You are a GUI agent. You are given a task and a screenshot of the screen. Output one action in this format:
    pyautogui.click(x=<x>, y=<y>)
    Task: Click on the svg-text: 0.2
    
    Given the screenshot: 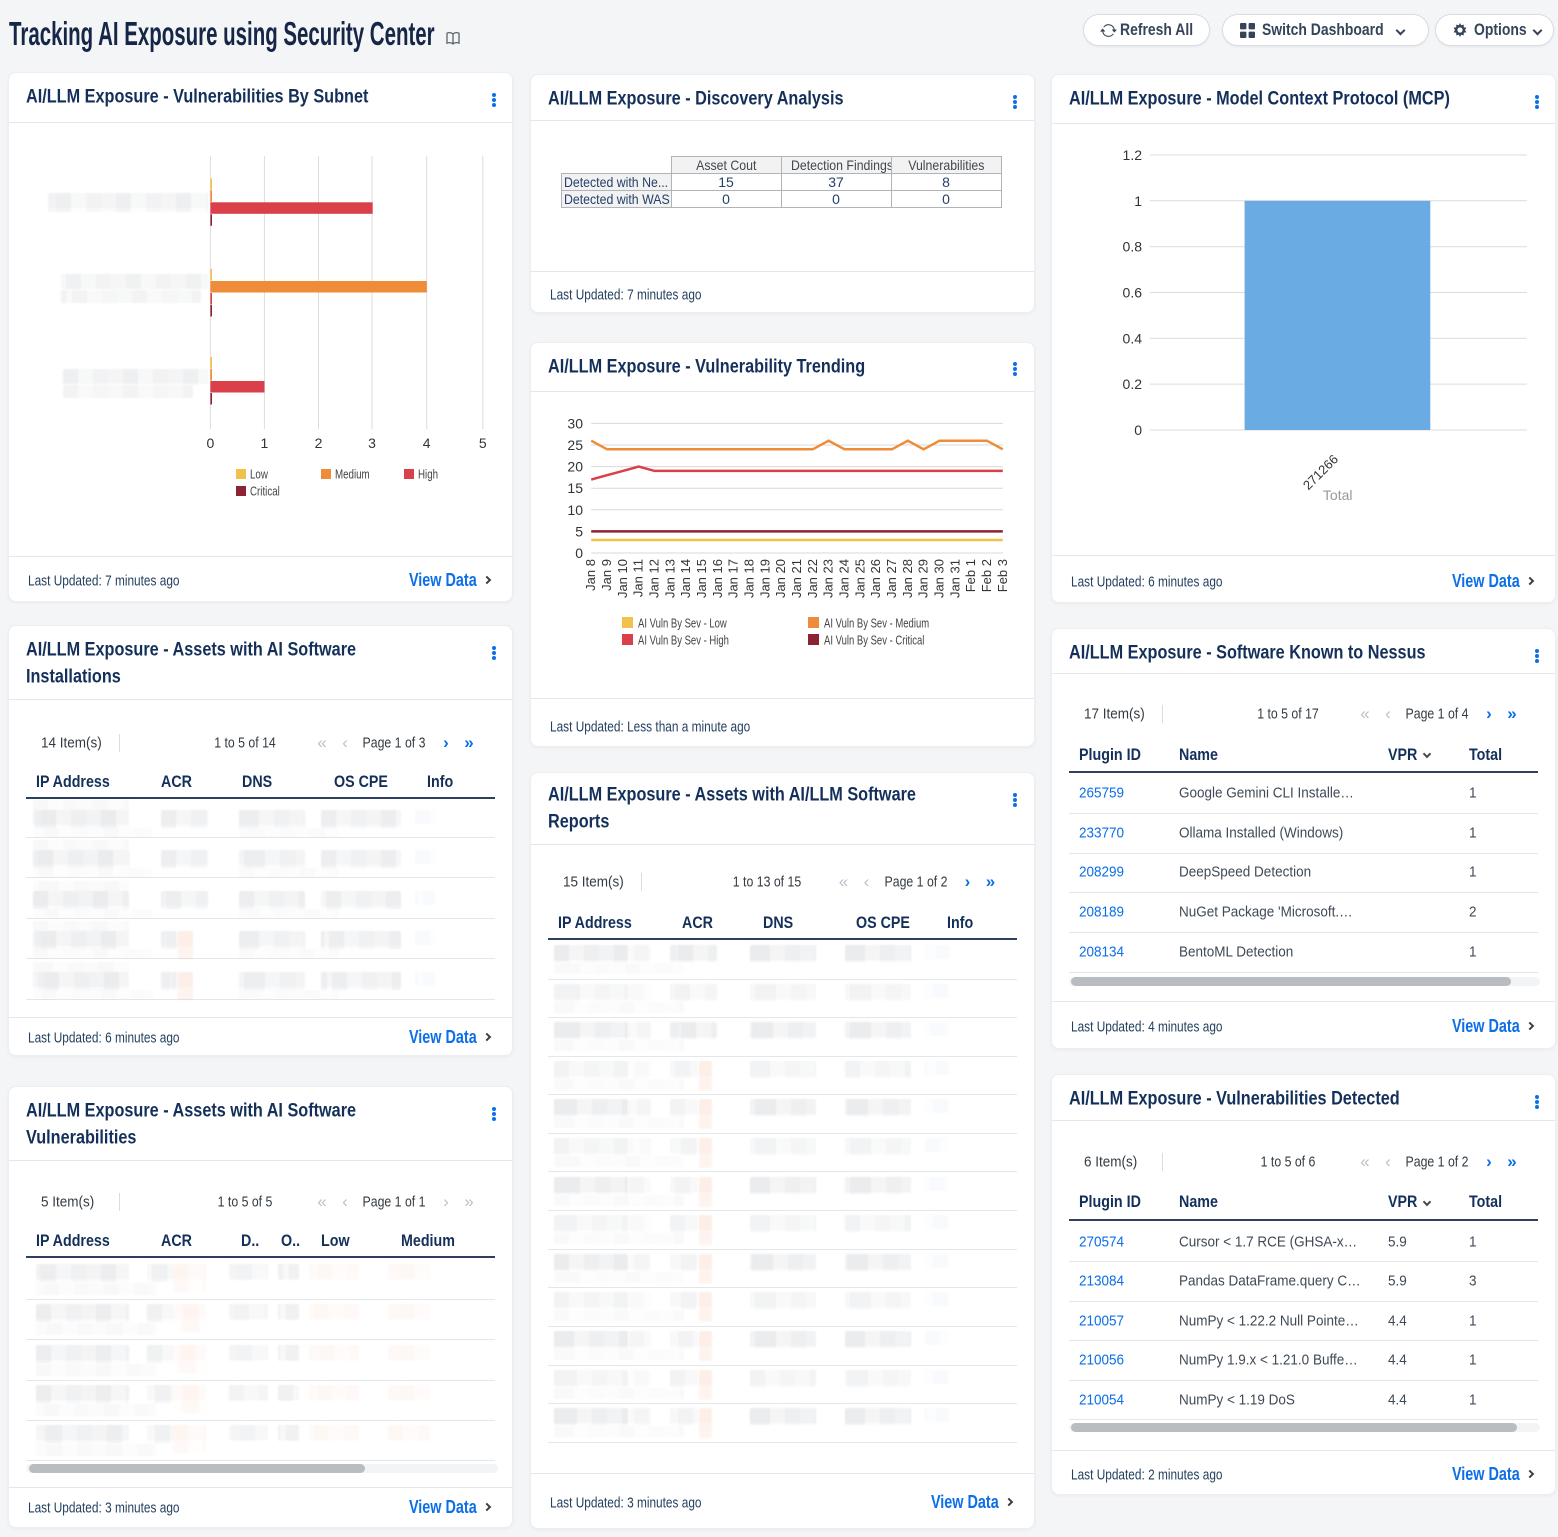 What is the action you would take?
    pyautogui.click(x=1133, y=384)
    